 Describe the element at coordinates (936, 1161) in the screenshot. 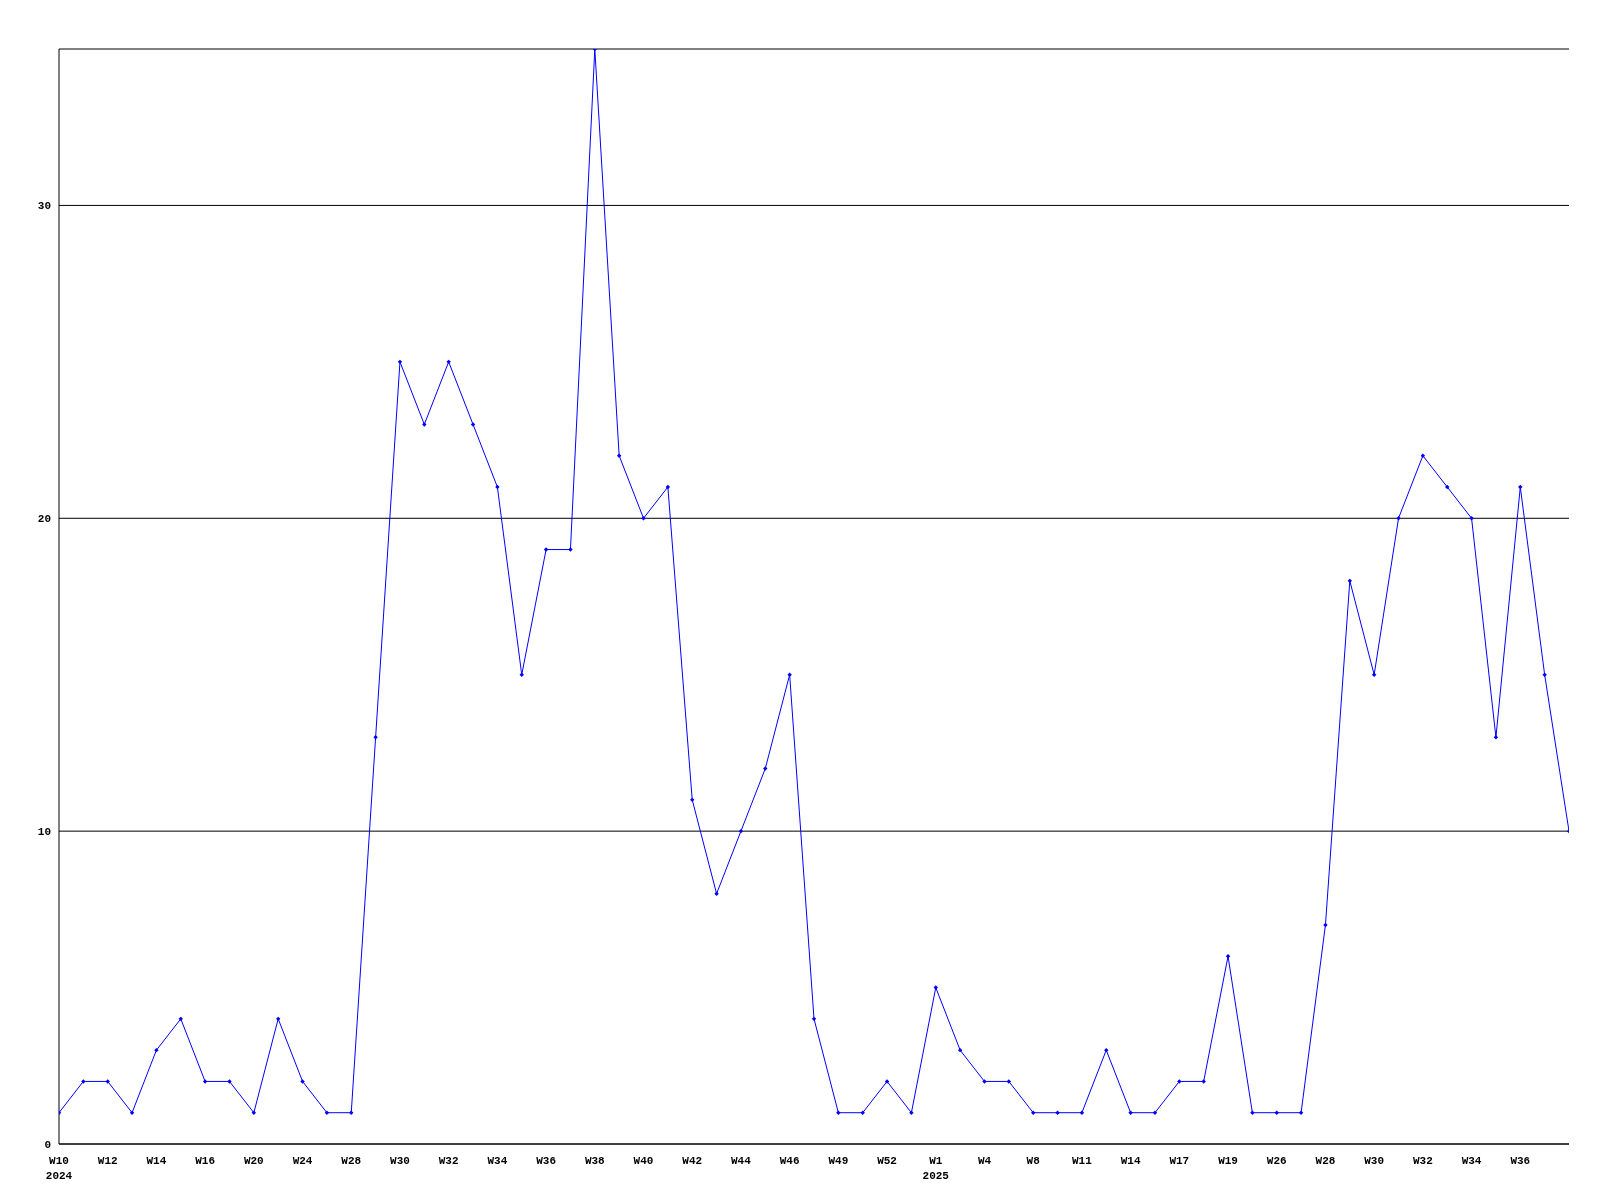

I see `x-tick-label: W1` at that location.